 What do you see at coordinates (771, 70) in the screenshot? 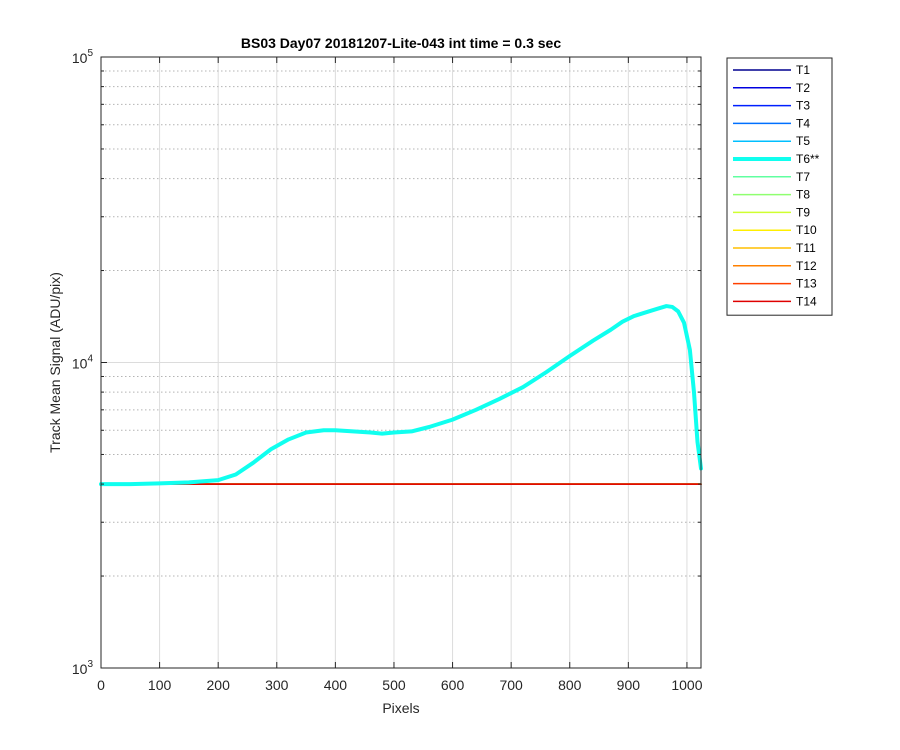
I see `legend-item: T1` at bounding box center [771, 70].